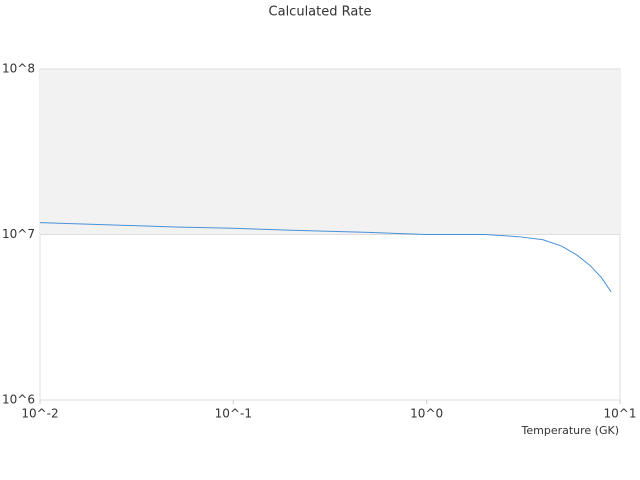 The width and height of the screenshot is (640, 480). I want to click on x-tick-label: 10^1, so click(620, 414).